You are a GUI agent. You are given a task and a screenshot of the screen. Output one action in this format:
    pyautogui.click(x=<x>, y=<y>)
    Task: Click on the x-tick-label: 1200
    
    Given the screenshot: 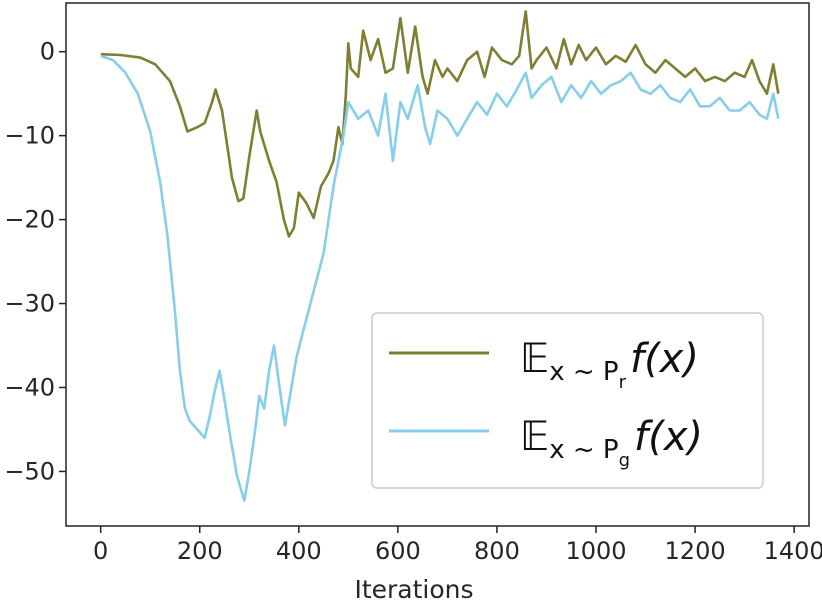 What is the action you would take?
    pyautogui.click(x=695, y=551)
    